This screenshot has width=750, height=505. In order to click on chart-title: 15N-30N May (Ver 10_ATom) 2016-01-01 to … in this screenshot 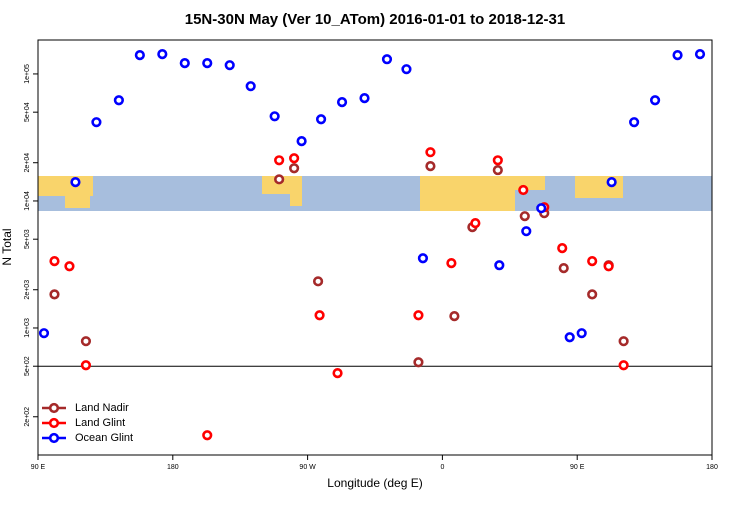, I will do `click(375, 19)`.